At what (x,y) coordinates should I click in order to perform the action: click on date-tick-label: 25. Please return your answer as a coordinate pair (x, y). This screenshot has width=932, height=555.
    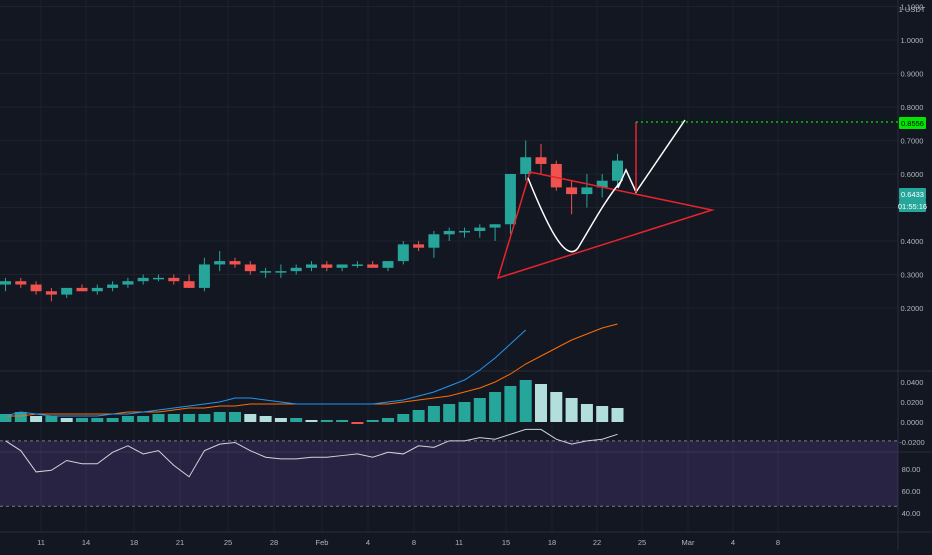
    Looking at the image, I should click on (228, 542).